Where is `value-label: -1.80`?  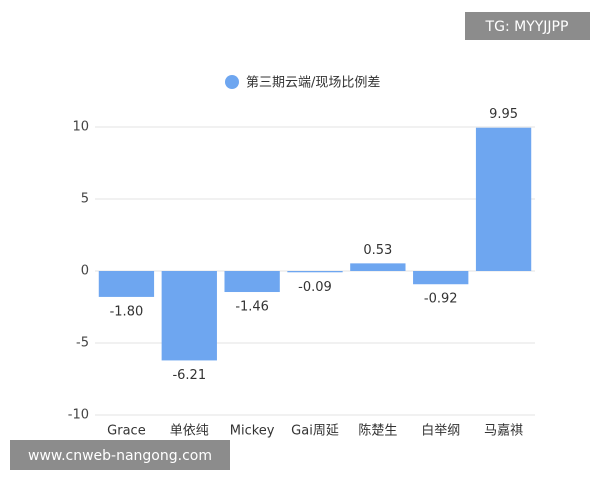 value-label: -1.80 is located at coordinates (127, 311).